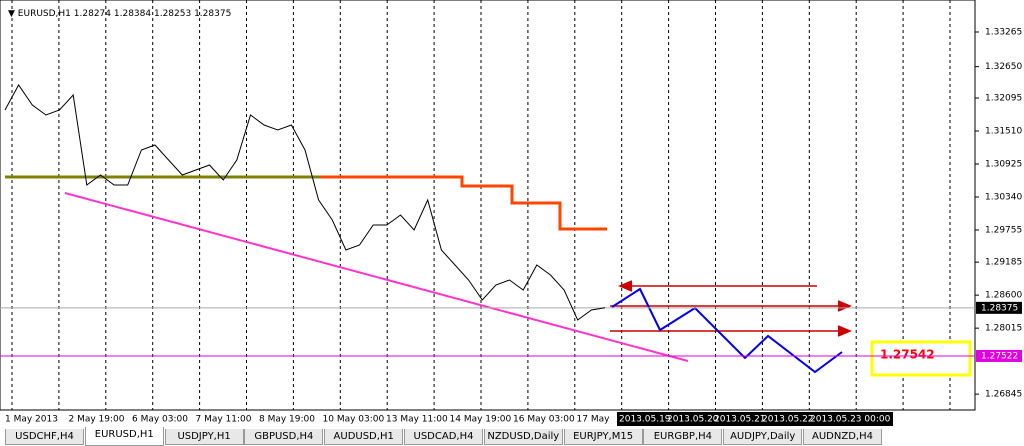 This screenshot has width=1024, height=446. I want to click on future-label: 2013.05.19, so click(645, 420).